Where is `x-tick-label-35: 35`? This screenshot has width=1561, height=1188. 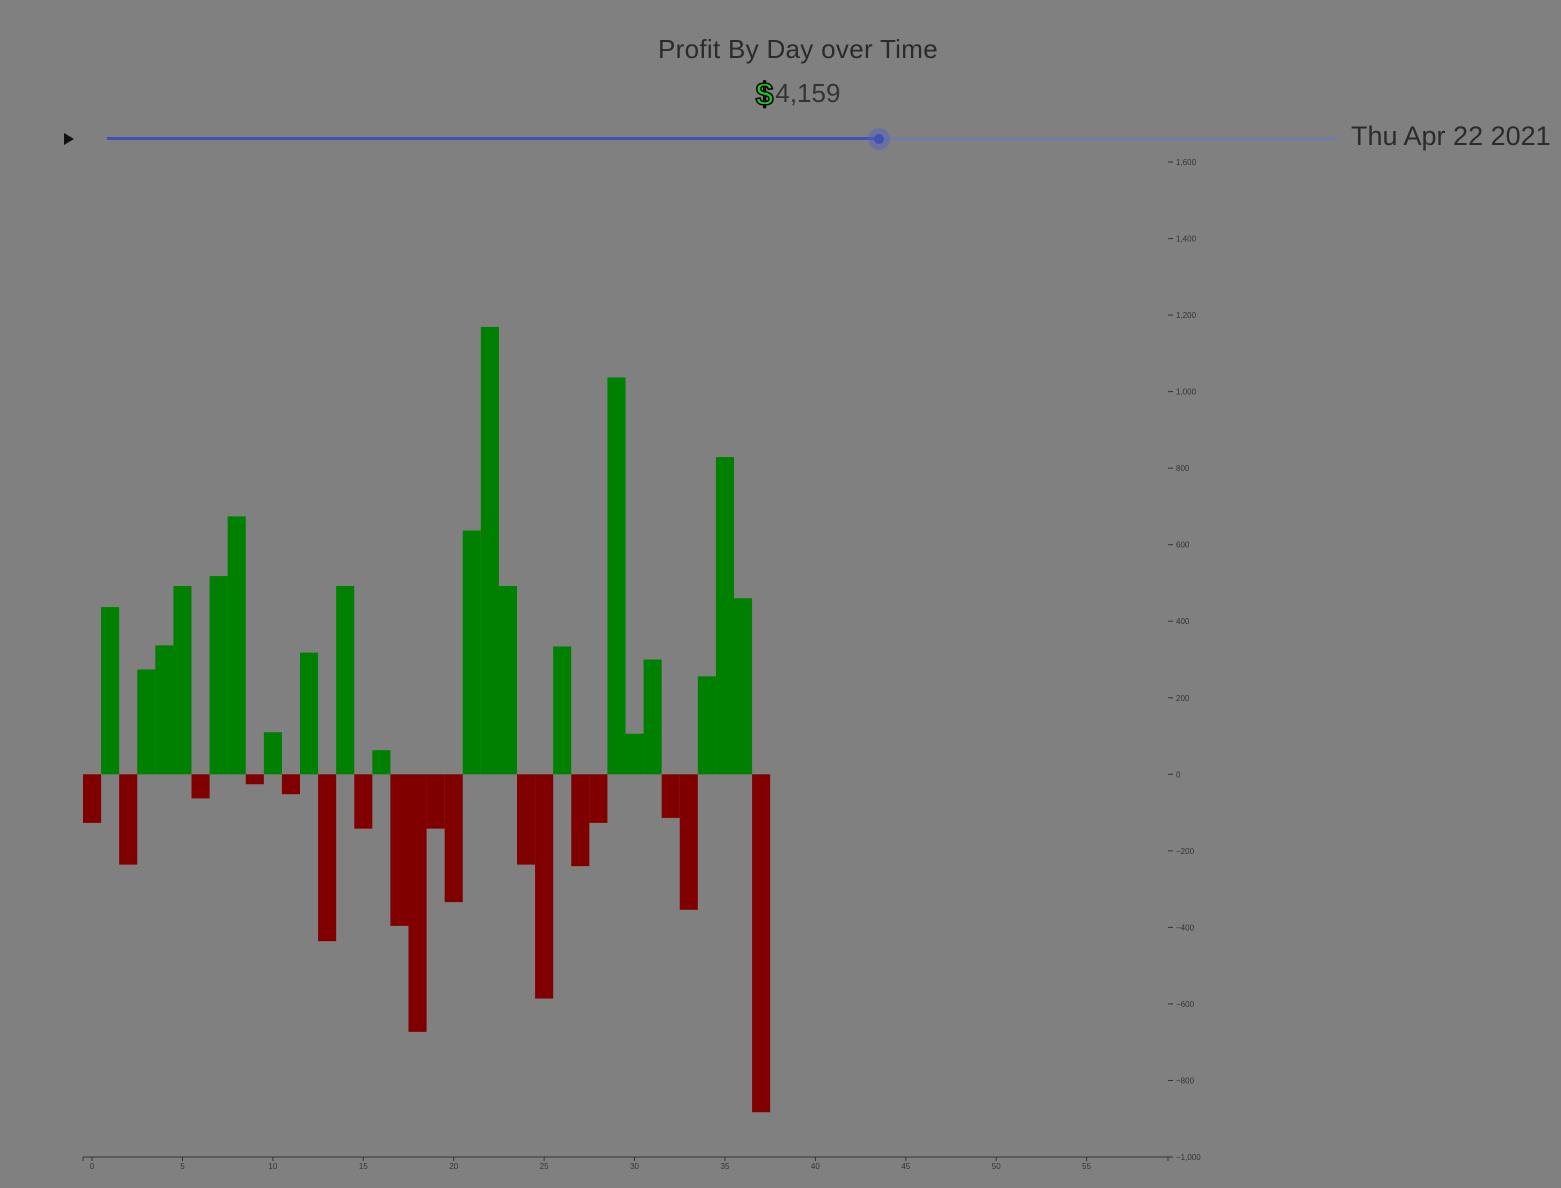 x-tick-label-35: 35 is located at coordinates (725, 1166).